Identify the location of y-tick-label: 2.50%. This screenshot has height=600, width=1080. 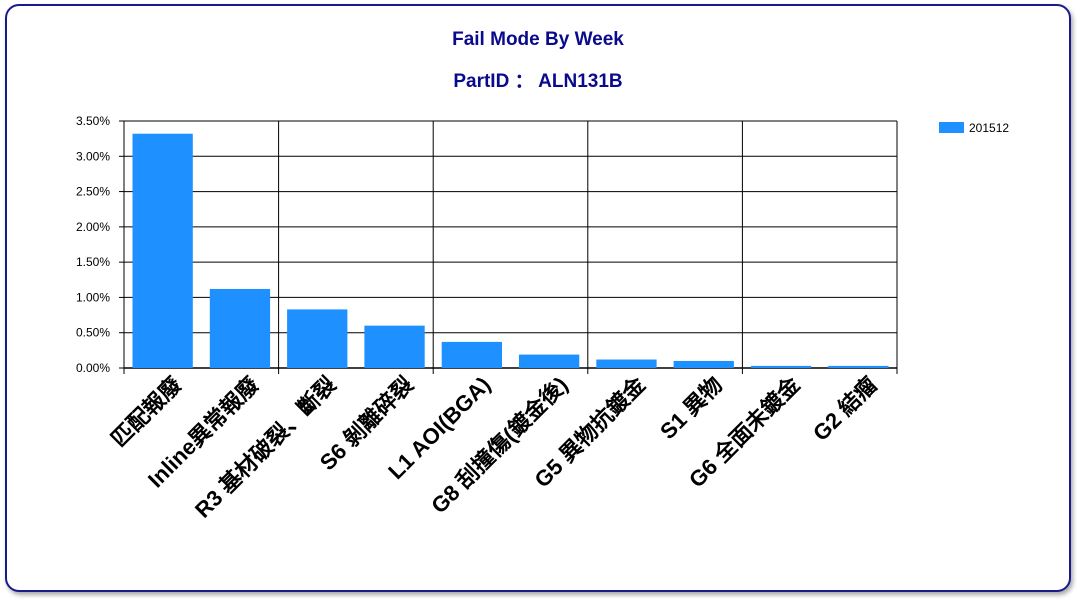
(93, 192).